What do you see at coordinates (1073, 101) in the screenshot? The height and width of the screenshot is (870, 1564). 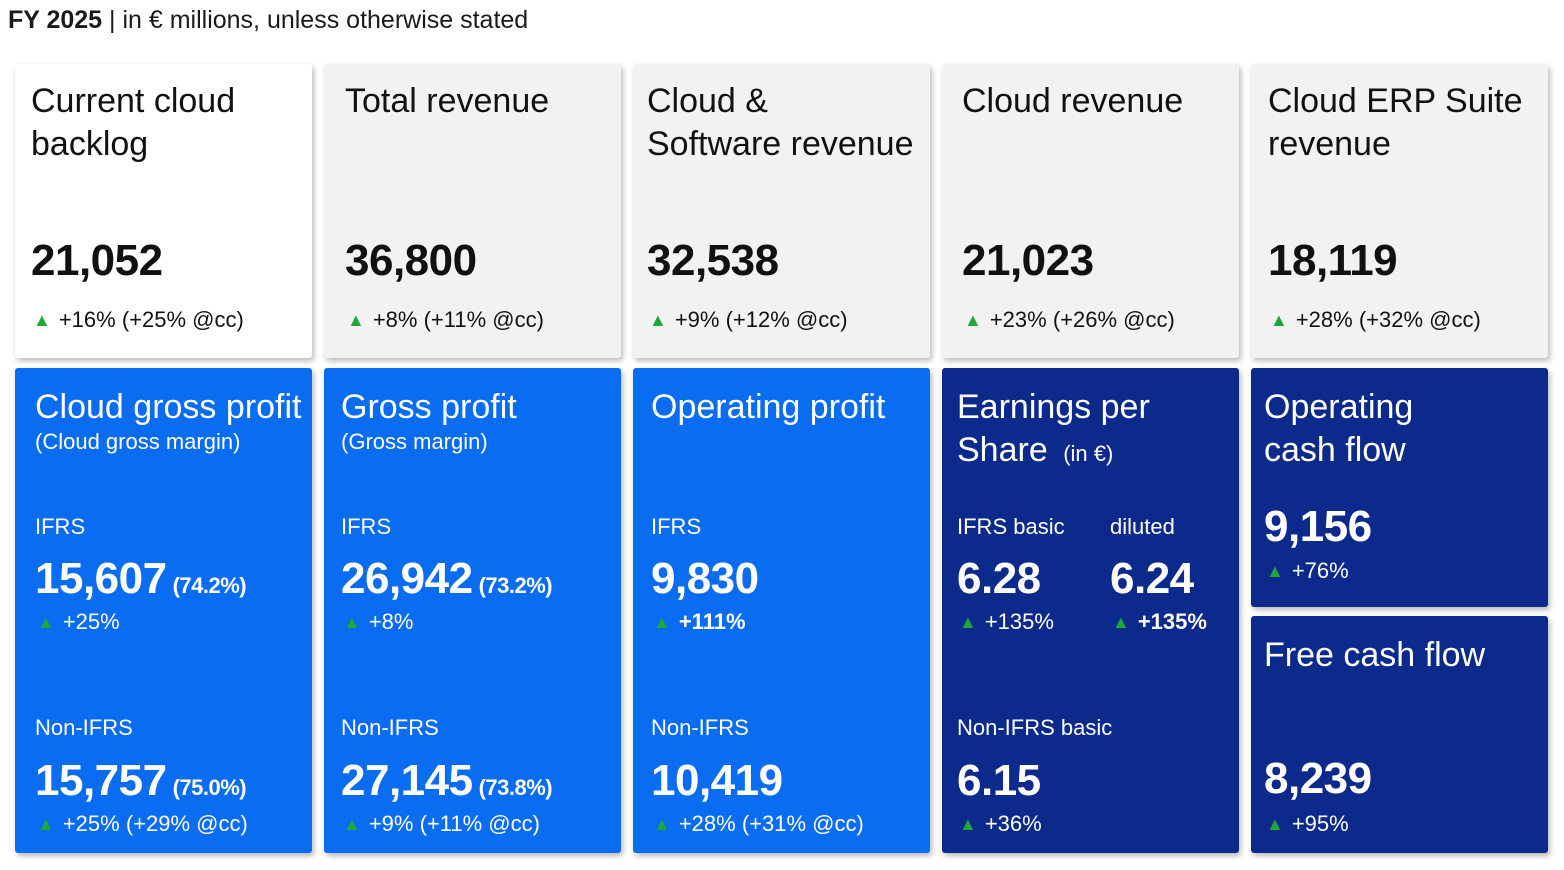 I see `card-title: Cloud revenue` at bounding box center [1073, 101].